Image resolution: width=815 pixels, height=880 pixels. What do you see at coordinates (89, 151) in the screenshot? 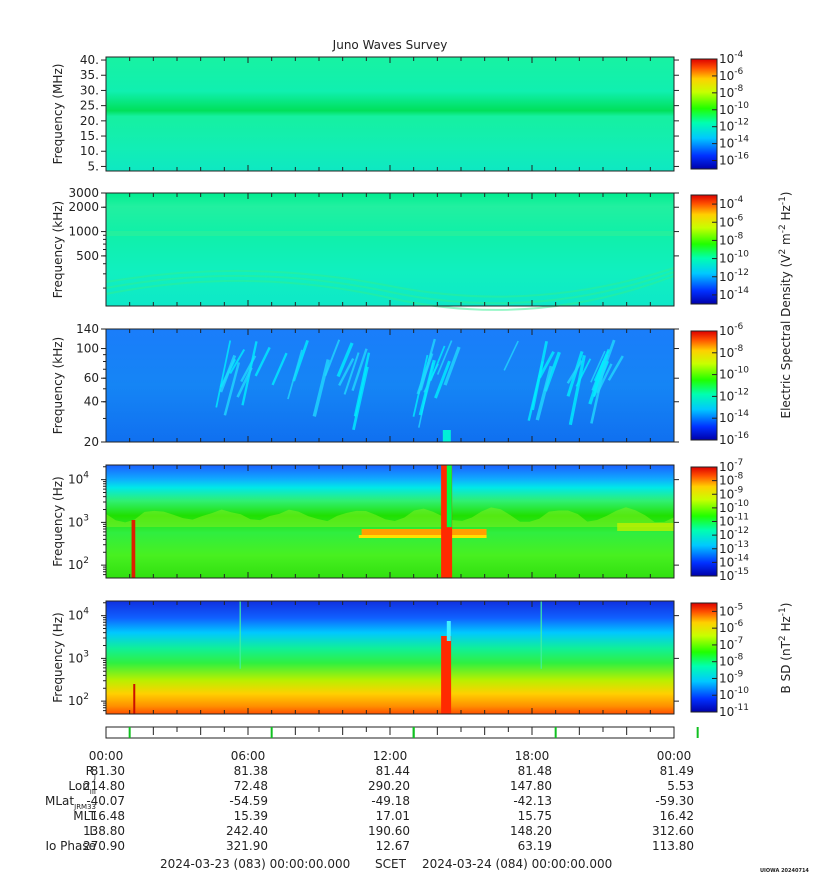
I see `y-tick-label: 10.` at bounding box center [89, 151].